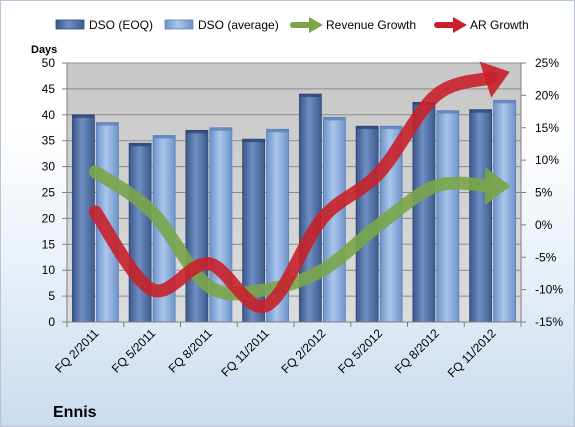 Image resolution: width=575 pixels, height=427 pixels. Describe the element at coordinates (472, 353) in the screenshot. I see `x-tick-label: FQ 11/2012` at that location.